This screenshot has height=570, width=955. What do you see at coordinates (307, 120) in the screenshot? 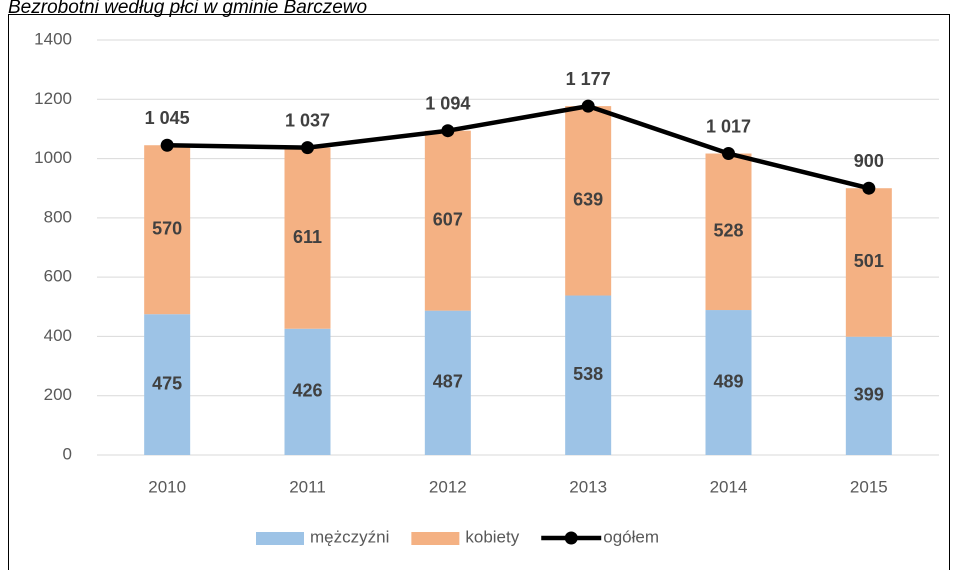
I see `data-label: 1 037` at bounding box center [307, 120].